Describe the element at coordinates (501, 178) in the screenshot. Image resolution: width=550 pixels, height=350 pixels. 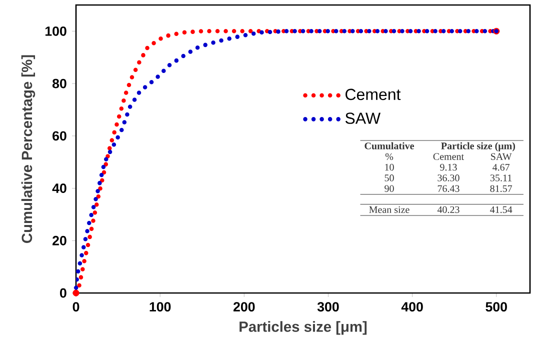
I see `annotation: 35.11` at that location.